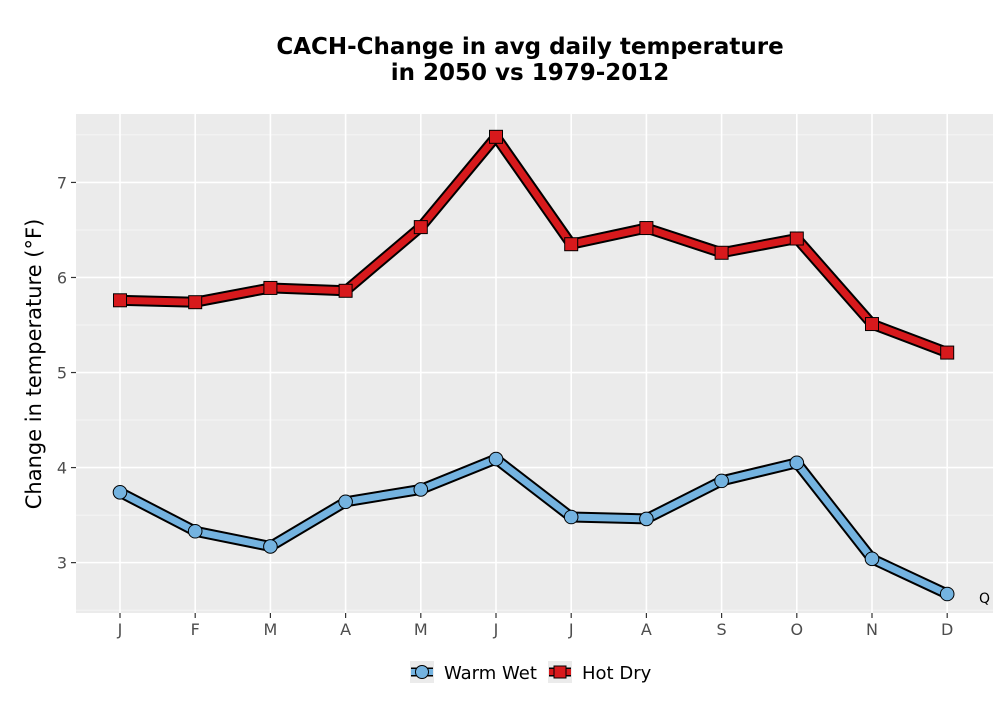 The height and width of the screenshot is (704, 1000). Describe the element at coordinates (530, 73) in the screenshot. I see `chart-title-line-2: in 2050 vs 1979-2012` at that location.